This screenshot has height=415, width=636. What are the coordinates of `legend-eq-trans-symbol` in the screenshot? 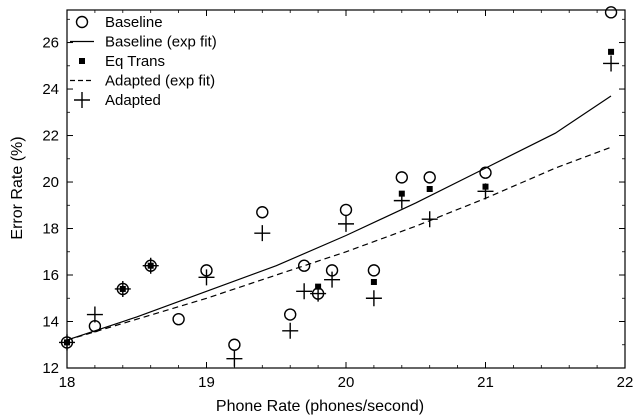 It's located at (82, 61).